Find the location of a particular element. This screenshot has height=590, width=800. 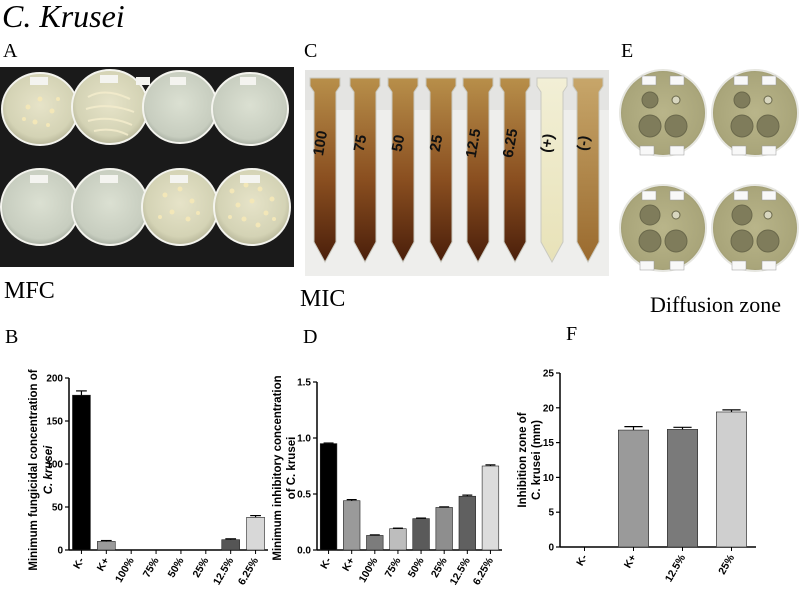

y-tick-label: 1.5 is located at coordinates (304, 383).